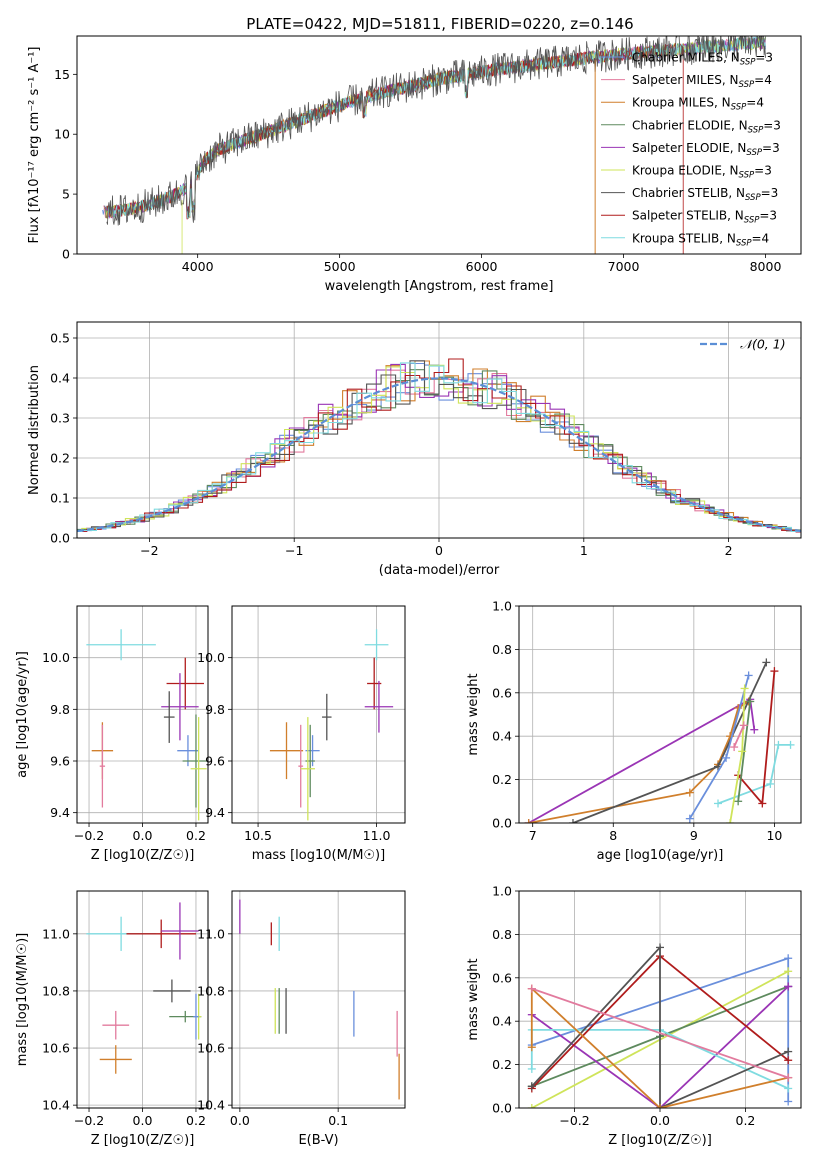  I want to click on legend-label-text: Salpeter STELIB, N, so click(688, 216).